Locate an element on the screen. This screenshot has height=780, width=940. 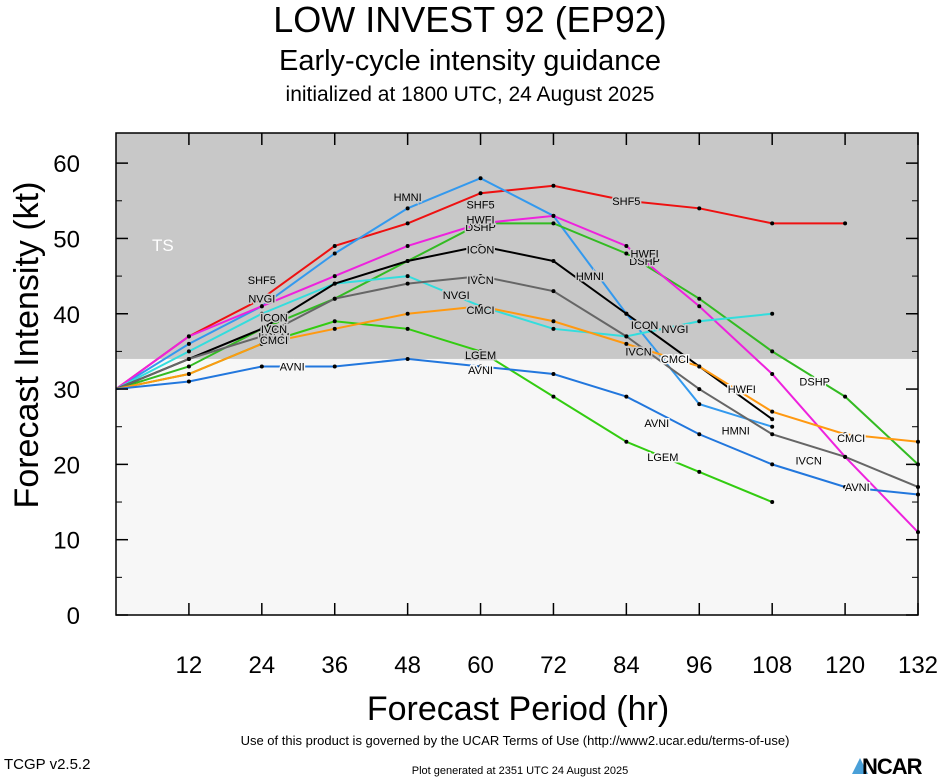
x-tick-label: 24 is located at coordinates (261, 665).